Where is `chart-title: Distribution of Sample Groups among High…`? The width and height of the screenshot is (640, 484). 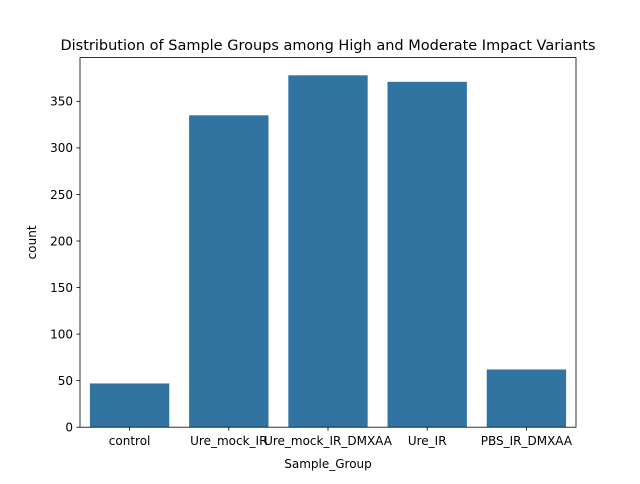
chart-title: Distribution of Sample Groups among High… is located at coordinates (327, 46).